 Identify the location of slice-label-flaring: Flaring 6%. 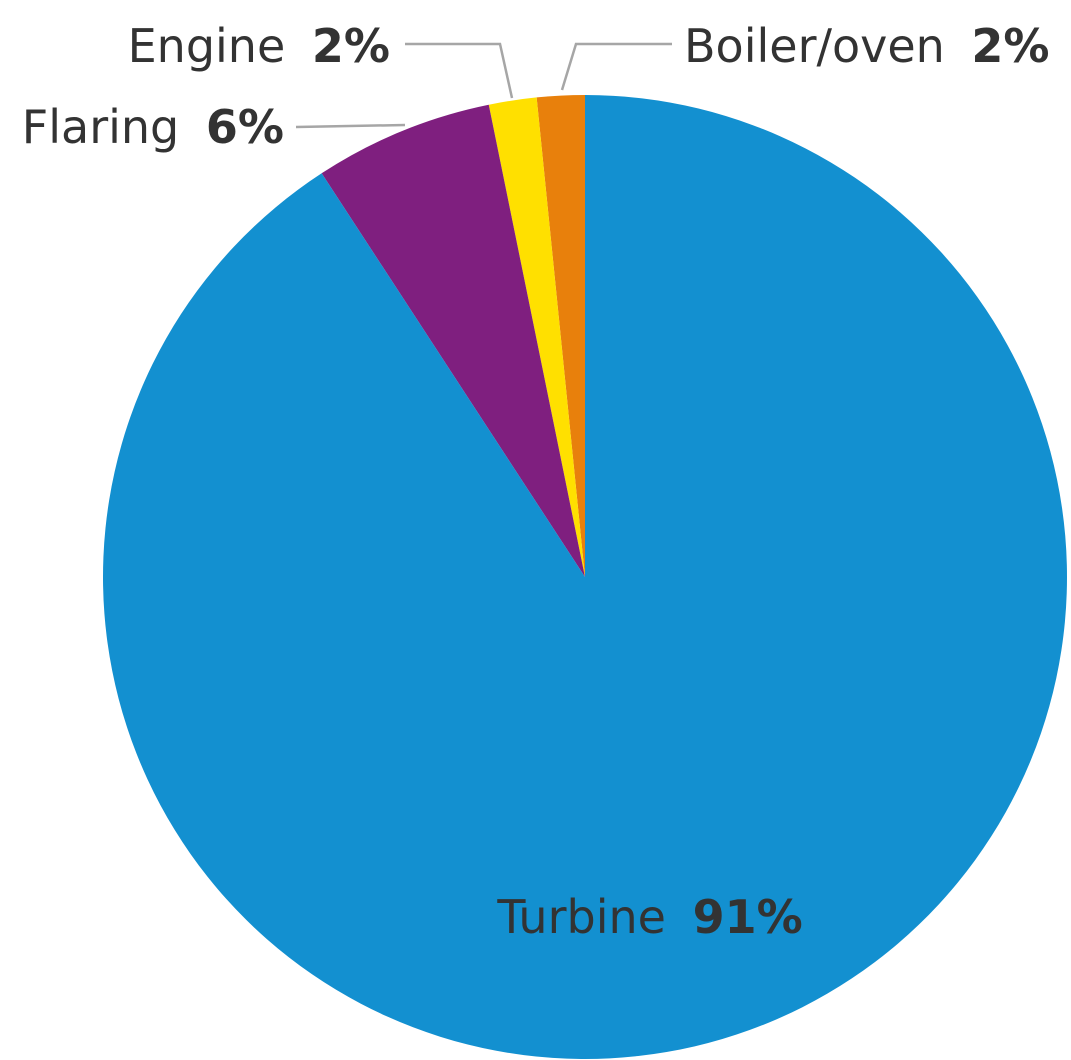
(153, 127).